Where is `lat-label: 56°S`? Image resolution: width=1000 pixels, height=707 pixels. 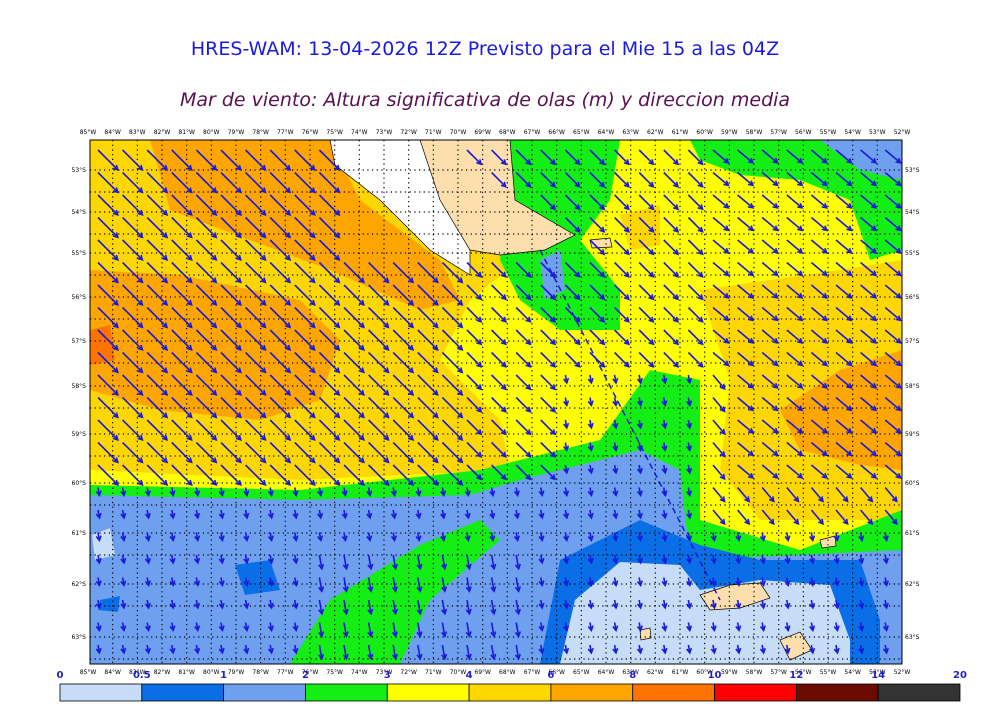 lat-label: 56°S is located at coordinates (912, 297).